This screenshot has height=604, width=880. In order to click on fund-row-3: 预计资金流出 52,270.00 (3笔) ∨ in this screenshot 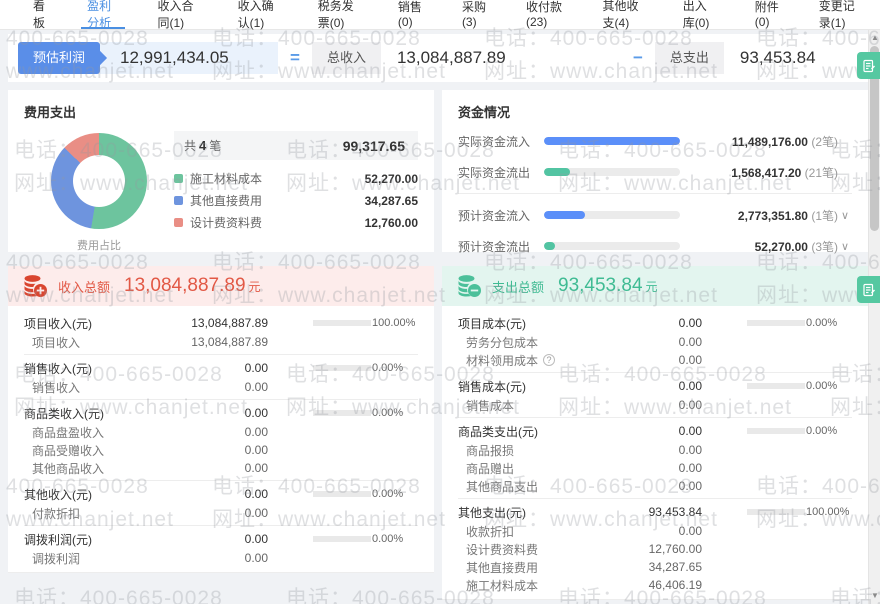, I will do `click(655, 246)`.